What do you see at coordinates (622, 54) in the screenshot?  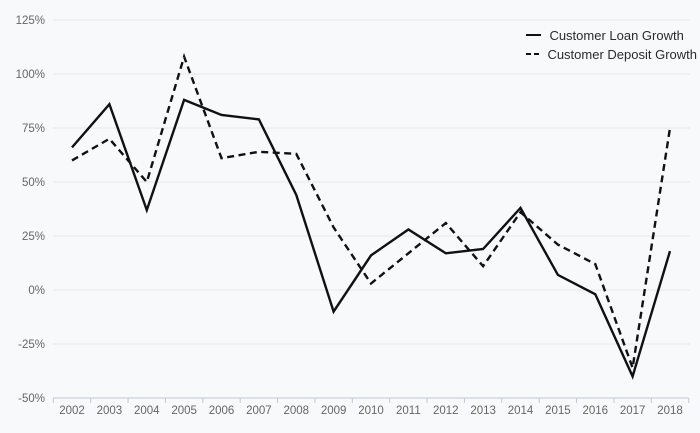 I see `legend-label-deposit: Customer Deposit Growth` at bounding box center [622, 54].